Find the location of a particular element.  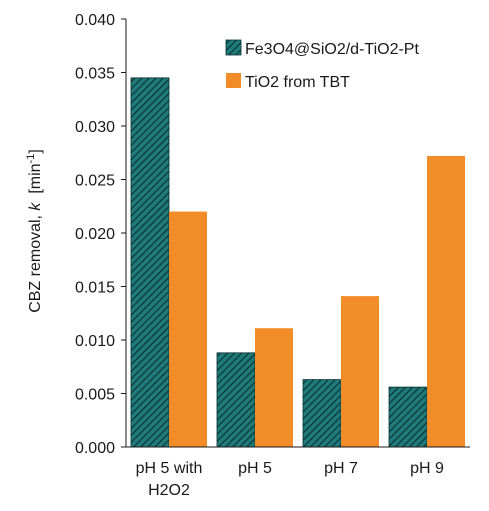

y-tick-label: 0.010 is located at coordinates (95, 341).